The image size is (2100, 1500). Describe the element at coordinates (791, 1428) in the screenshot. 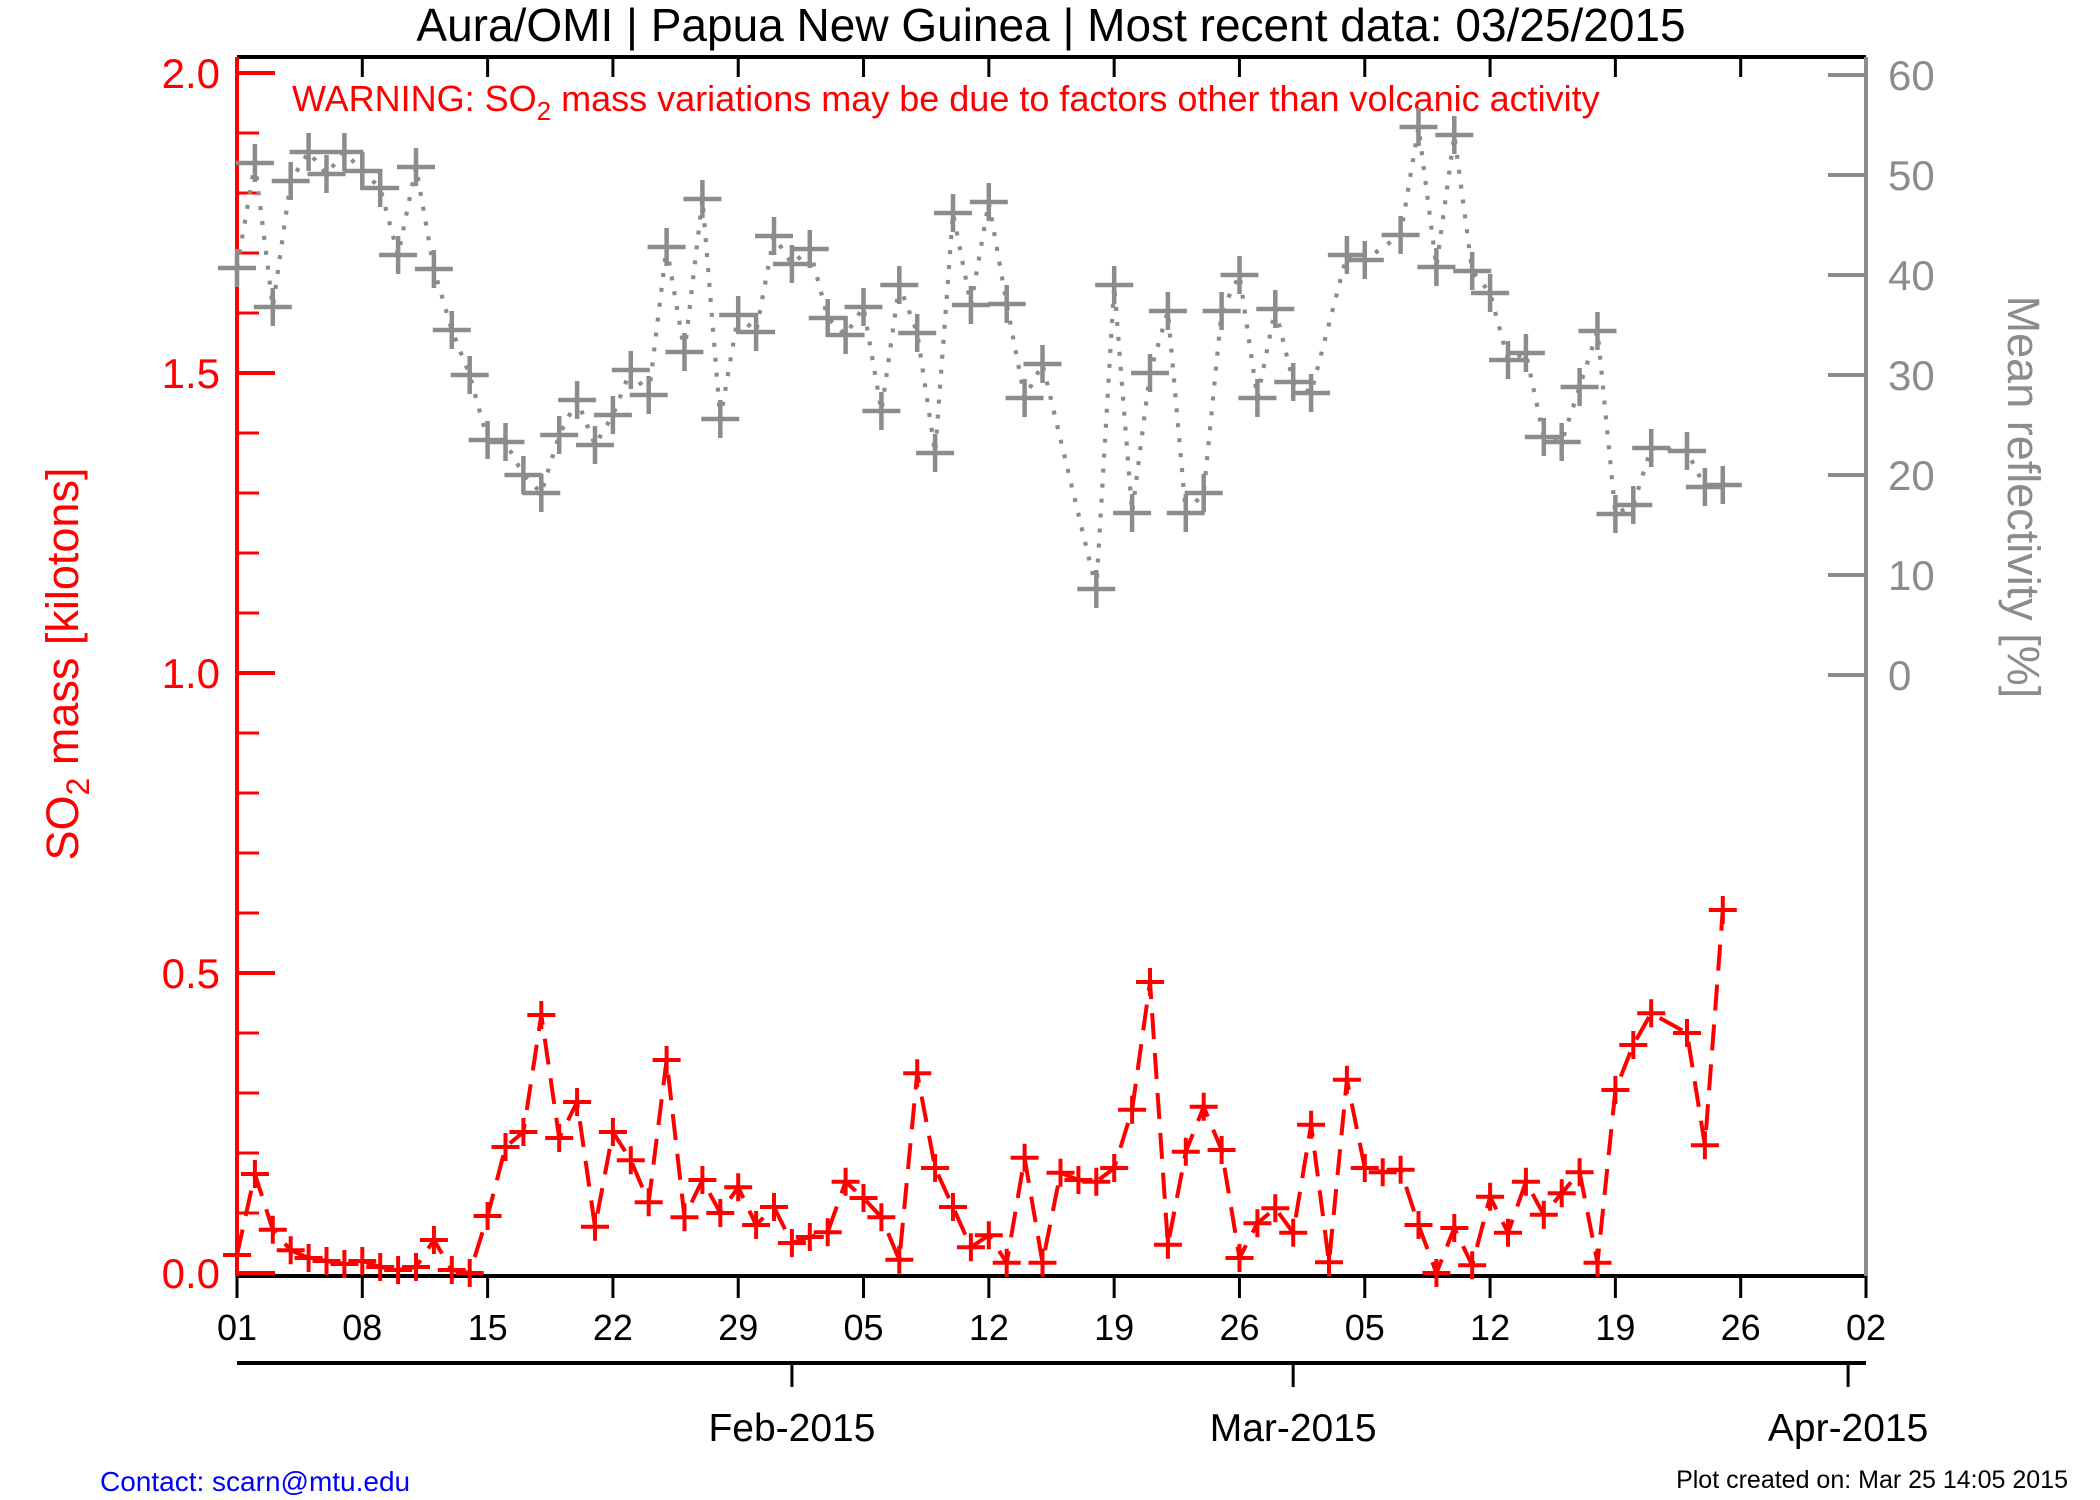

I see `month-tick-label: Feb-2015` at that location.